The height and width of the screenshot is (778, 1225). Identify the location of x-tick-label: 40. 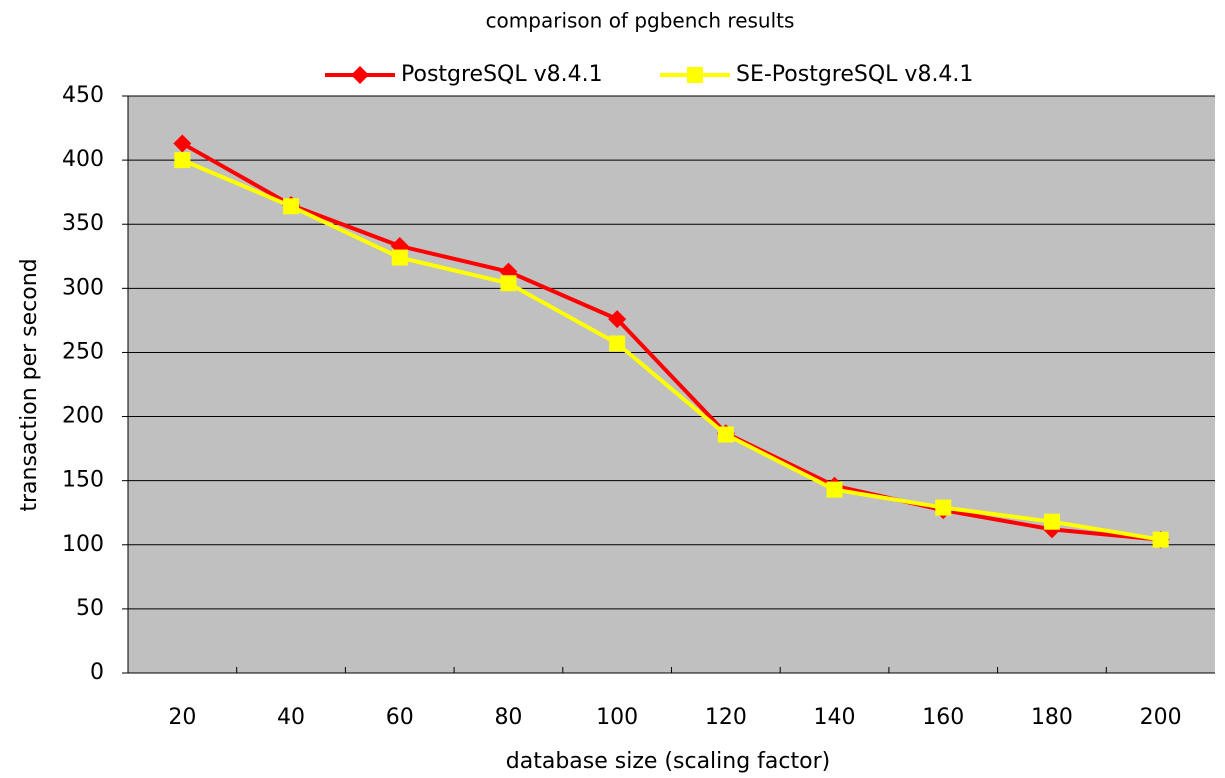
(291, 717).